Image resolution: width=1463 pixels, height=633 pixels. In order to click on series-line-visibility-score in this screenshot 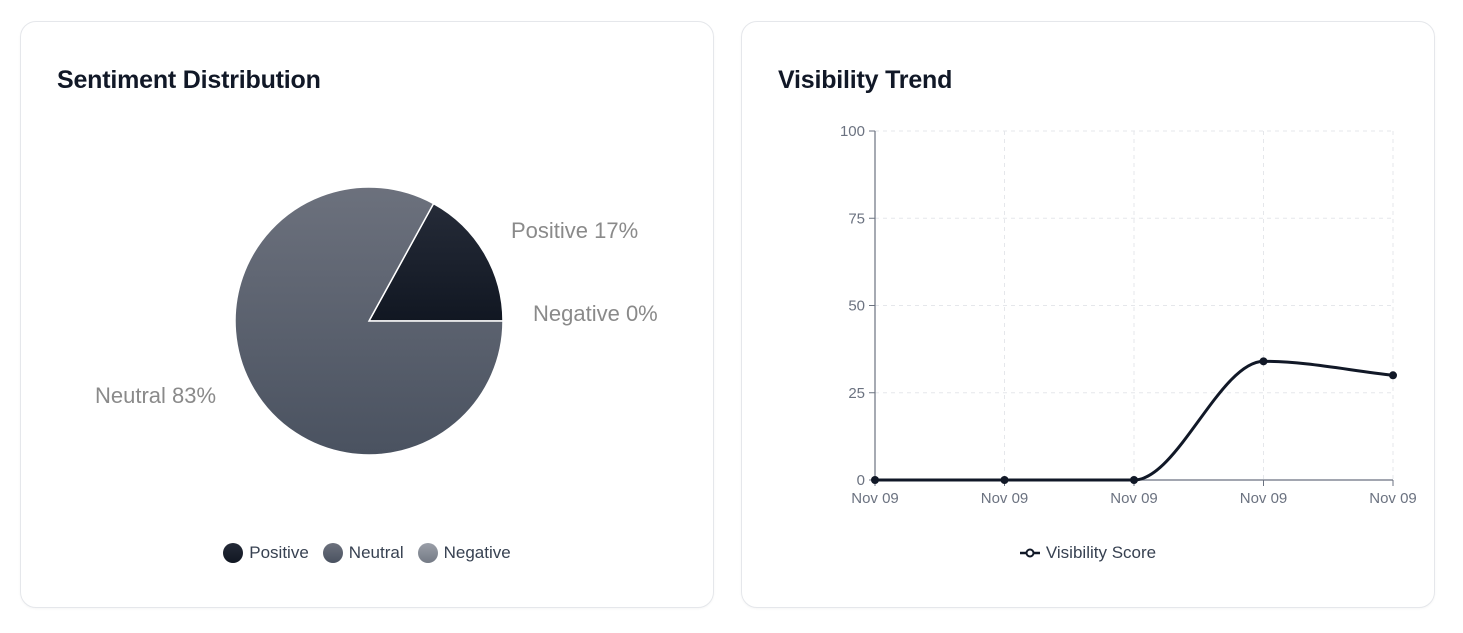, I will do `click(1134, 420)`.